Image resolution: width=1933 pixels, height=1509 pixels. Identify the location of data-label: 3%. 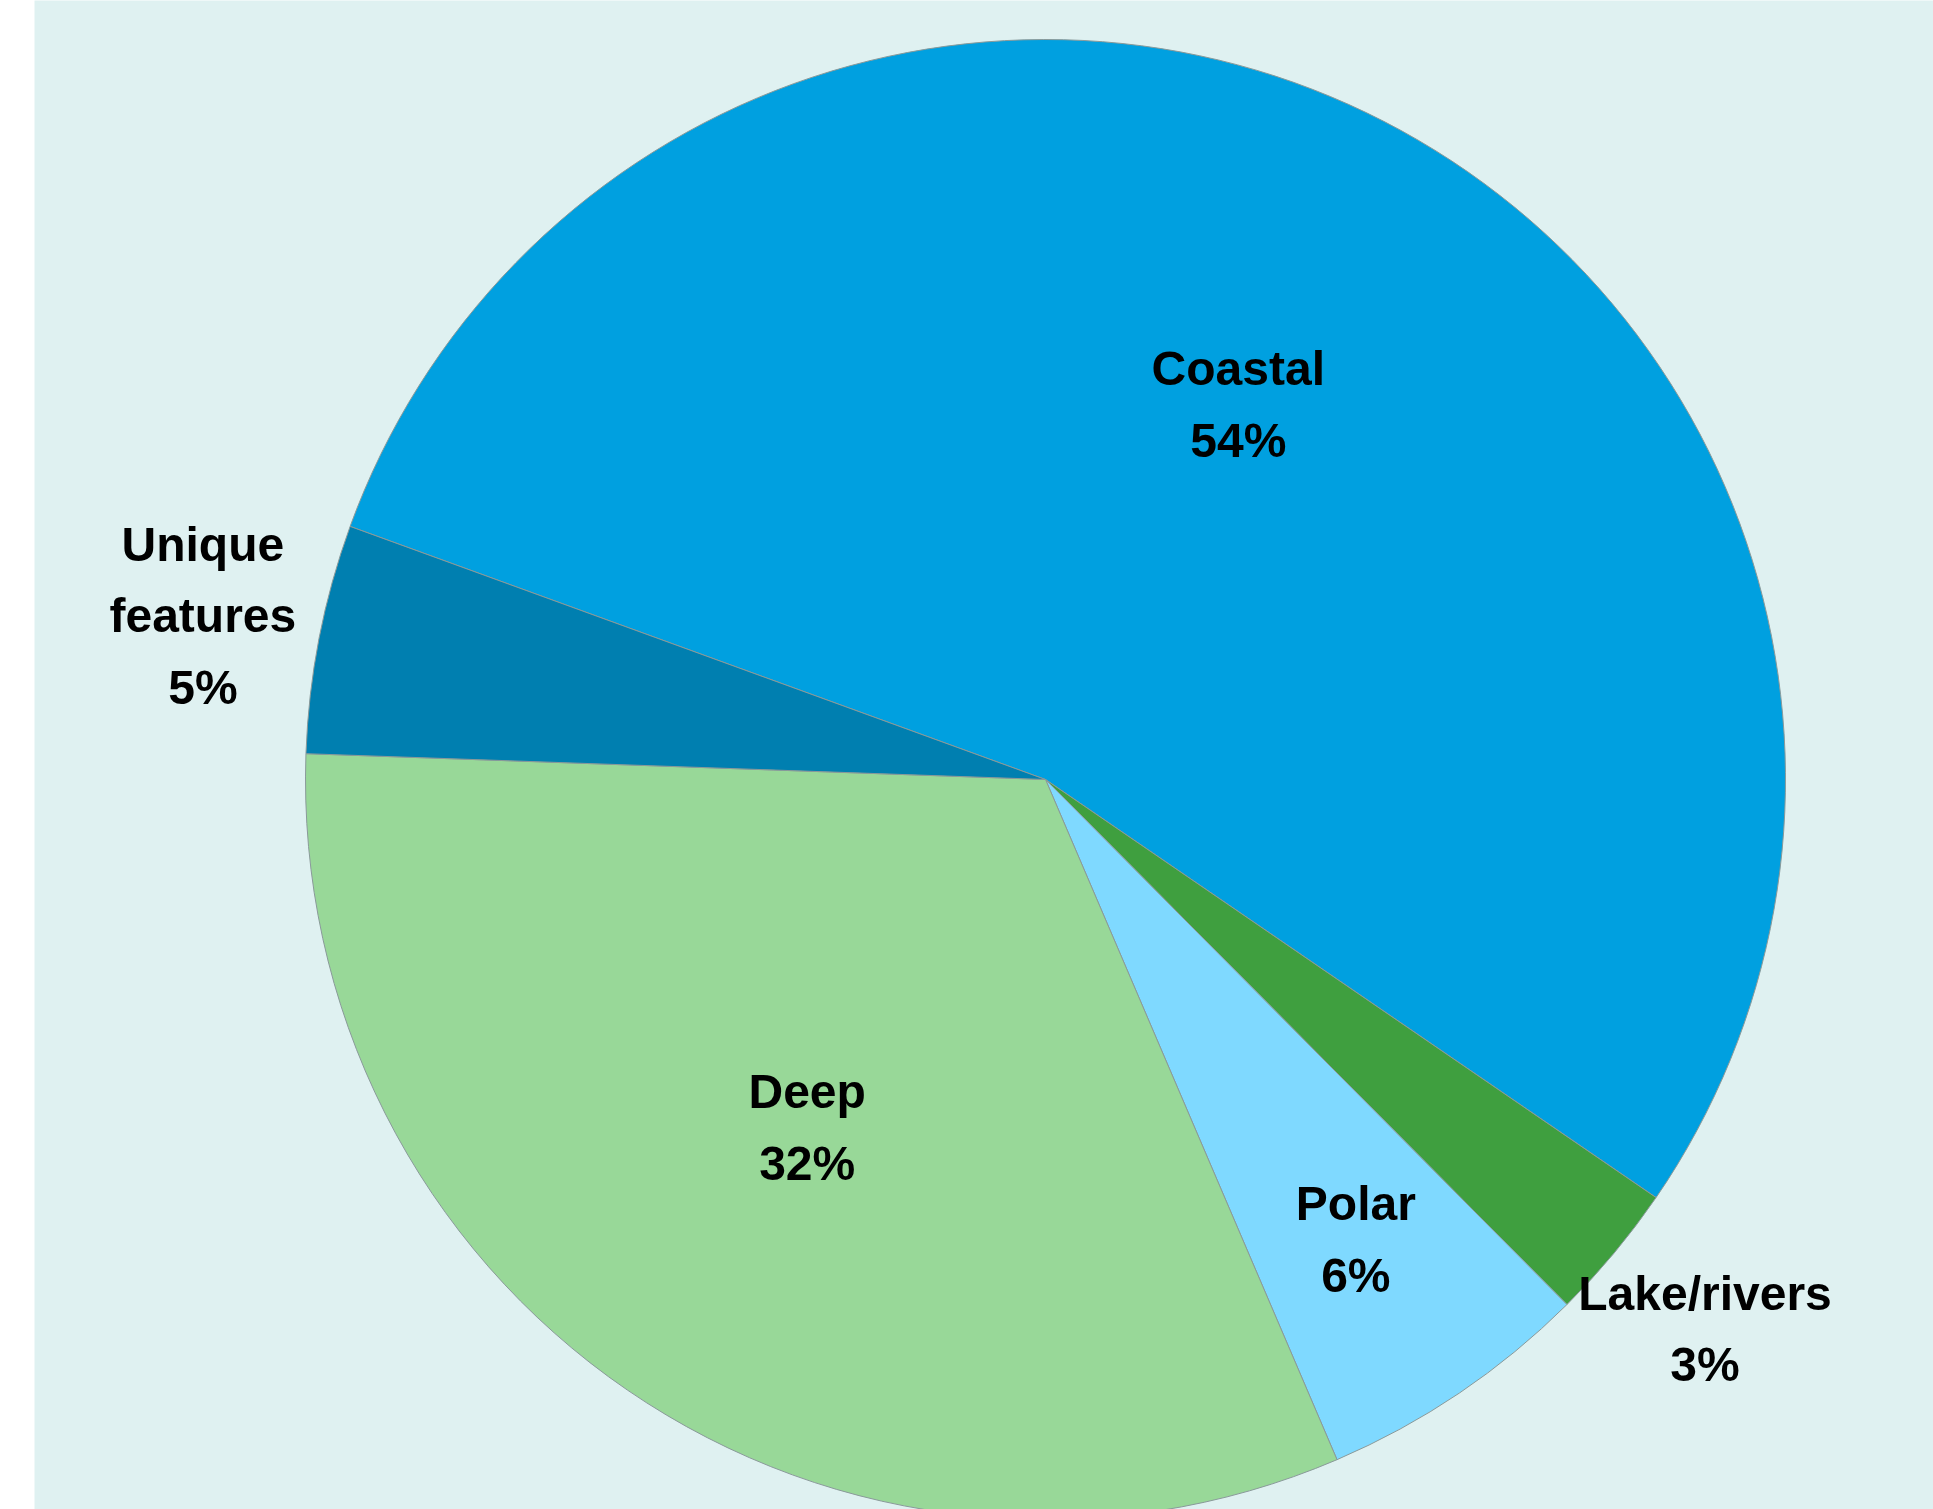
(1705, 1365).